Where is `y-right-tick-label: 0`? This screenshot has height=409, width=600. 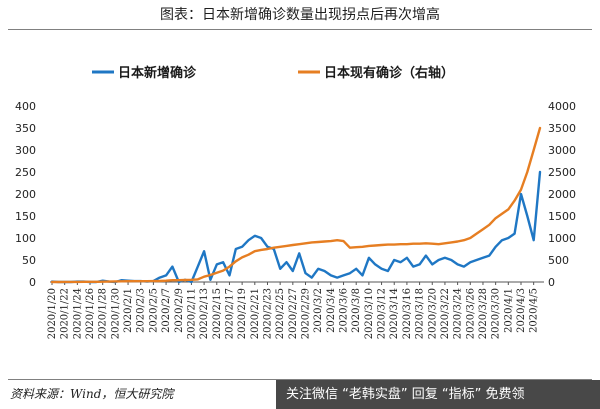 y-right-tick-label: 0 is located at coordinates (551, 282).